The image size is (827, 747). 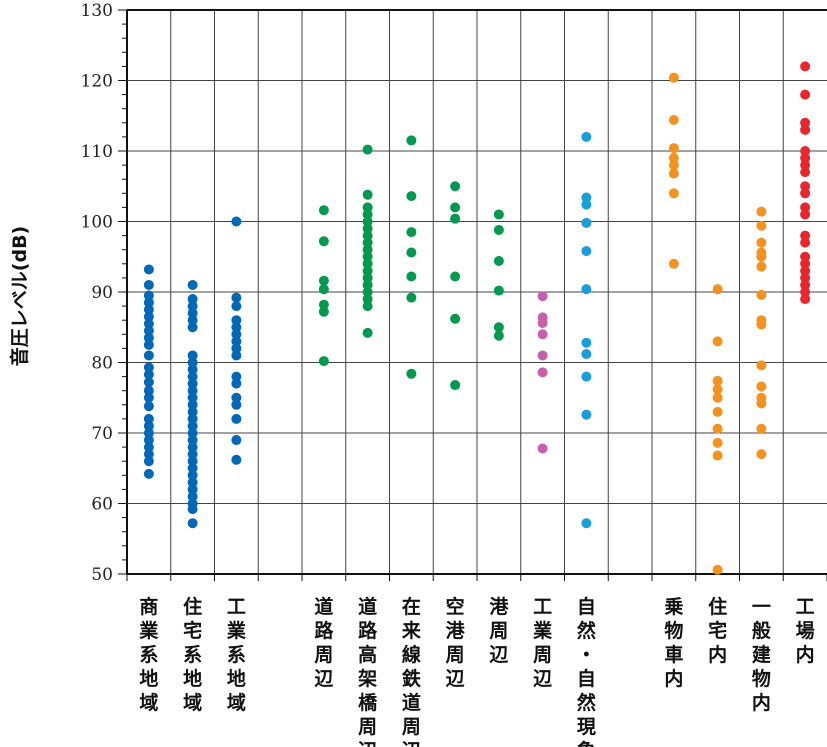 I want to click on category-label: 空港周辺, so click(x=456, y=642).